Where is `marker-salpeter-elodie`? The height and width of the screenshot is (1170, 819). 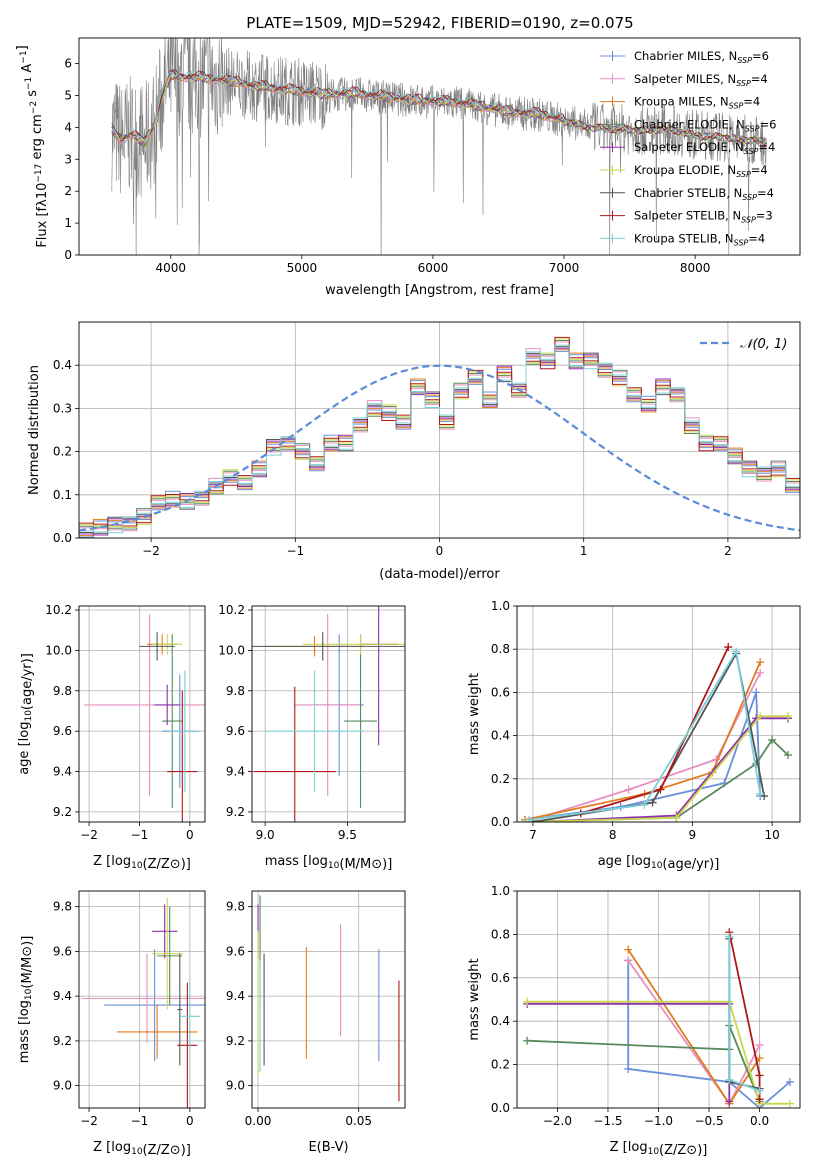
marker-salpeter-elodie is located at coordinates (729, 1101).